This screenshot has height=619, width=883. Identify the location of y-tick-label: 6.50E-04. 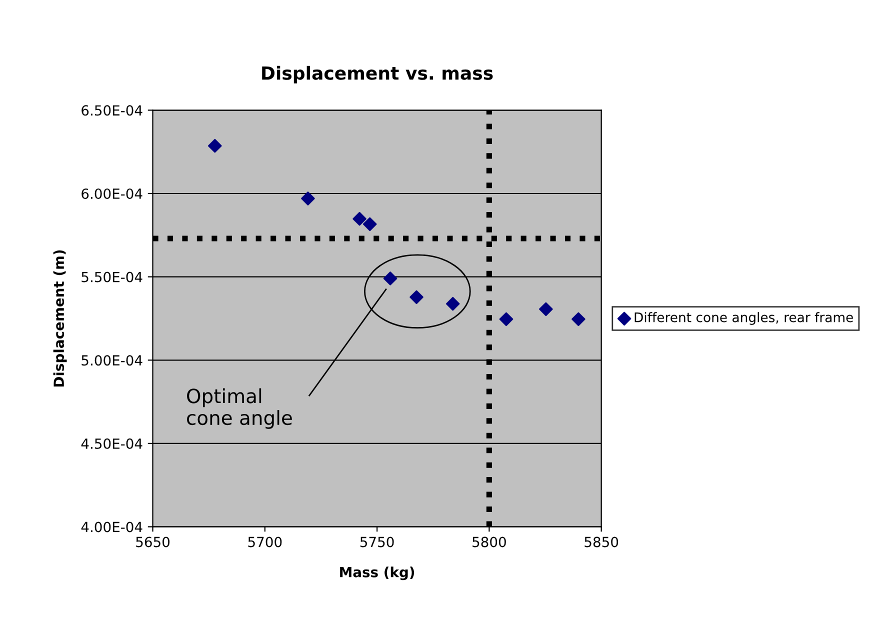
(112, 110).